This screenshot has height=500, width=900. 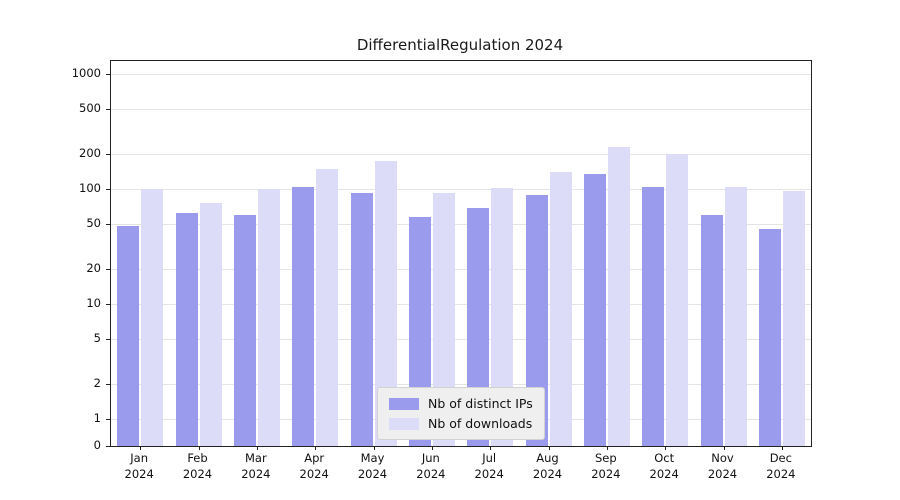 What do you see at coordinates (86, 73) in the screenshot?
I see `y-tick-label: 1000` at bounding box center [86, 73].